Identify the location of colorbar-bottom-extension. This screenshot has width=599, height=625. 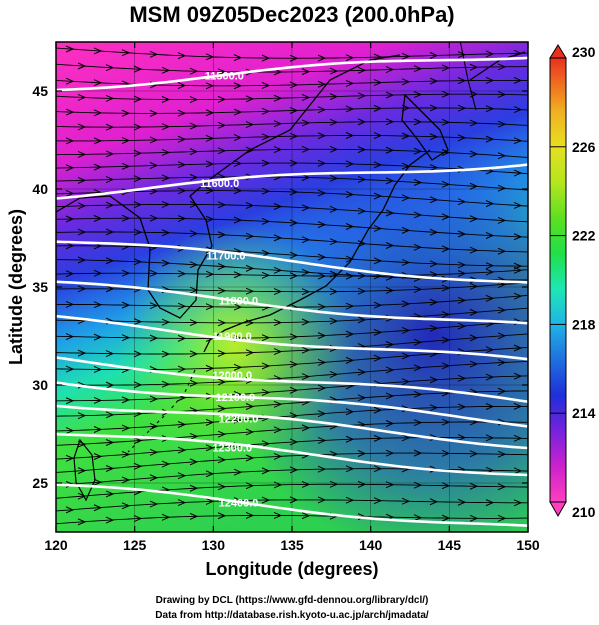
(558, 509).